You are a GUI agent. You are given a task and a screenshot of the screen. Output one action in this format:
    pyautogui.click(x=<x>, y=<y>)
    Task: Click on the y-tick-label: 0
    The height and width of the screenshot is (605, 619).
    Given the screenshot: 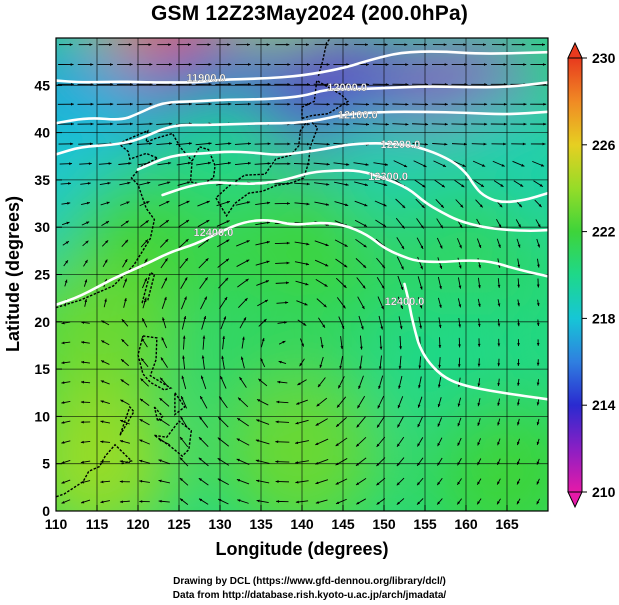 What is the action you would take?
    pyautogui.click(x=46, y=511)
    